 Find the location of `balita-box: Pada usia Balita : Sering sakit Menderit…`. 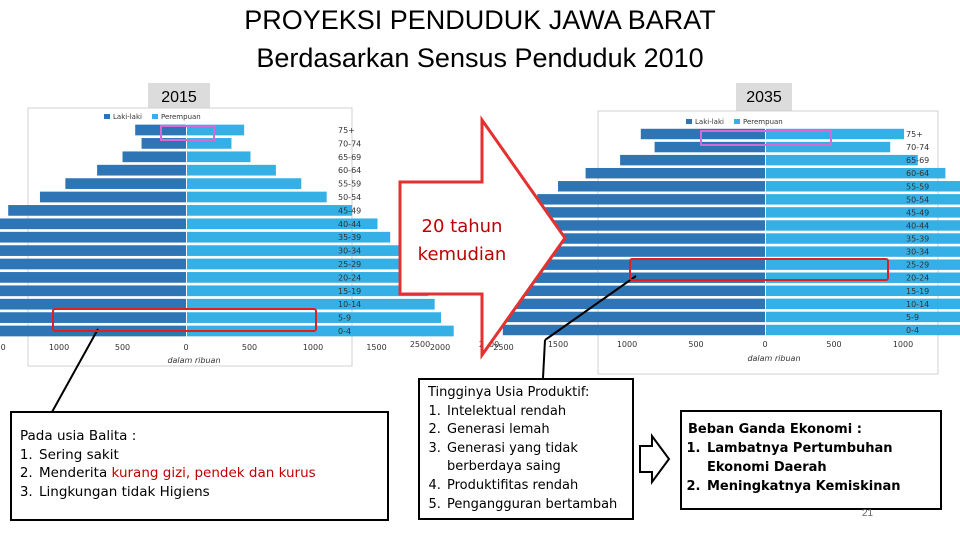

balita-box: Pada usia Balita : Sering sakit Menderit… is located at coordinates (199, 466).